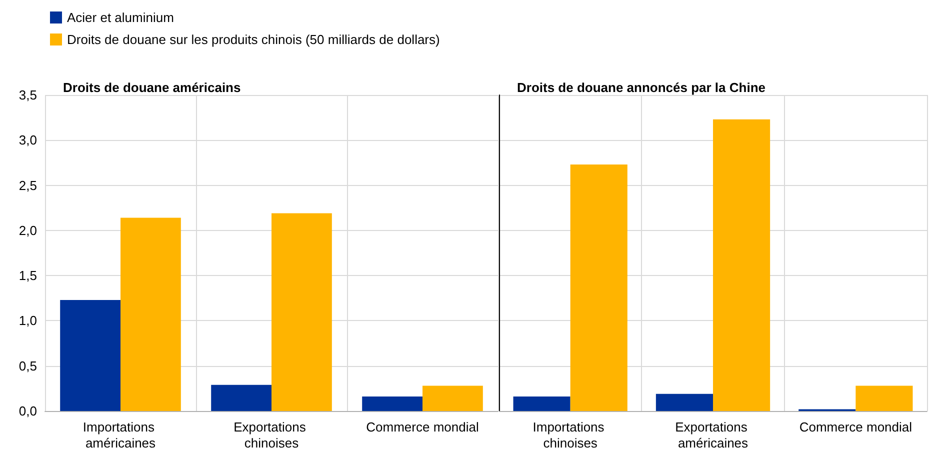  Describe the element at coordinates (27, 320) in the screenshot. I see `y-tick-label: 1,0` at that location.